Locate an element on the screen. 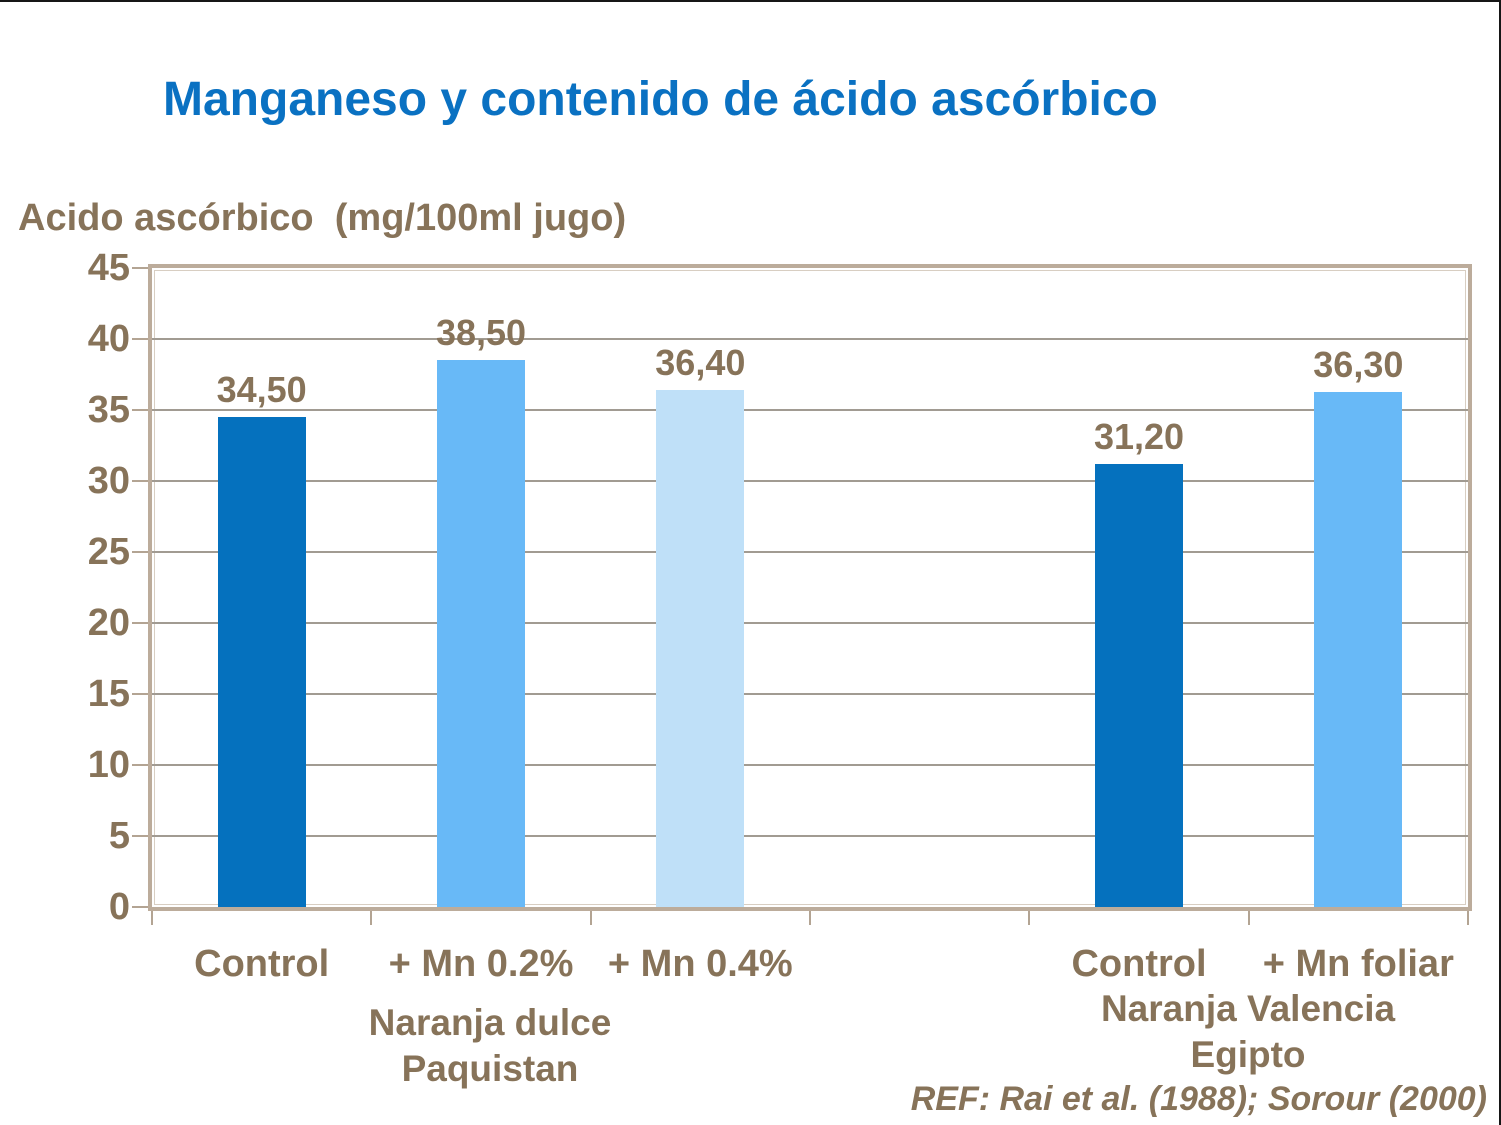 This screenshot has height=1125, width=1501. category-label: + Mn 0.4% is located at coordinates (700, 964).